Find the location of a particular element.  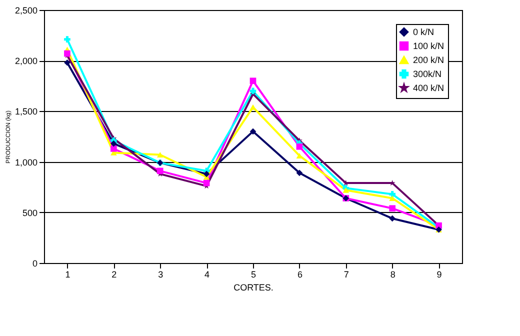

y-tick-label: 2,500 is located at coordinates (26, 11).